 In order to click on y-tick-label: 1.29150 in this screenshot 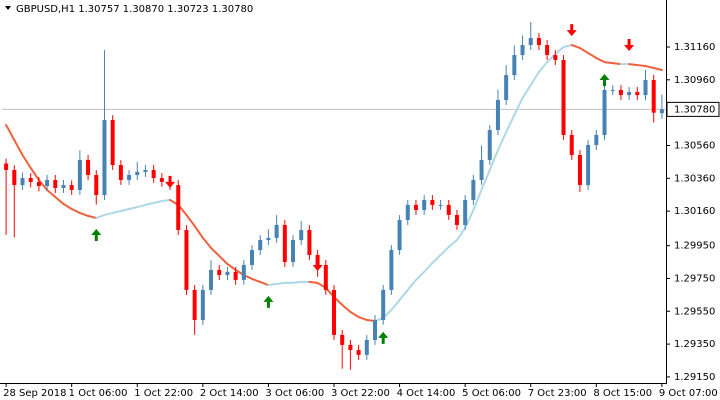, I will do `click(694, 377)`.